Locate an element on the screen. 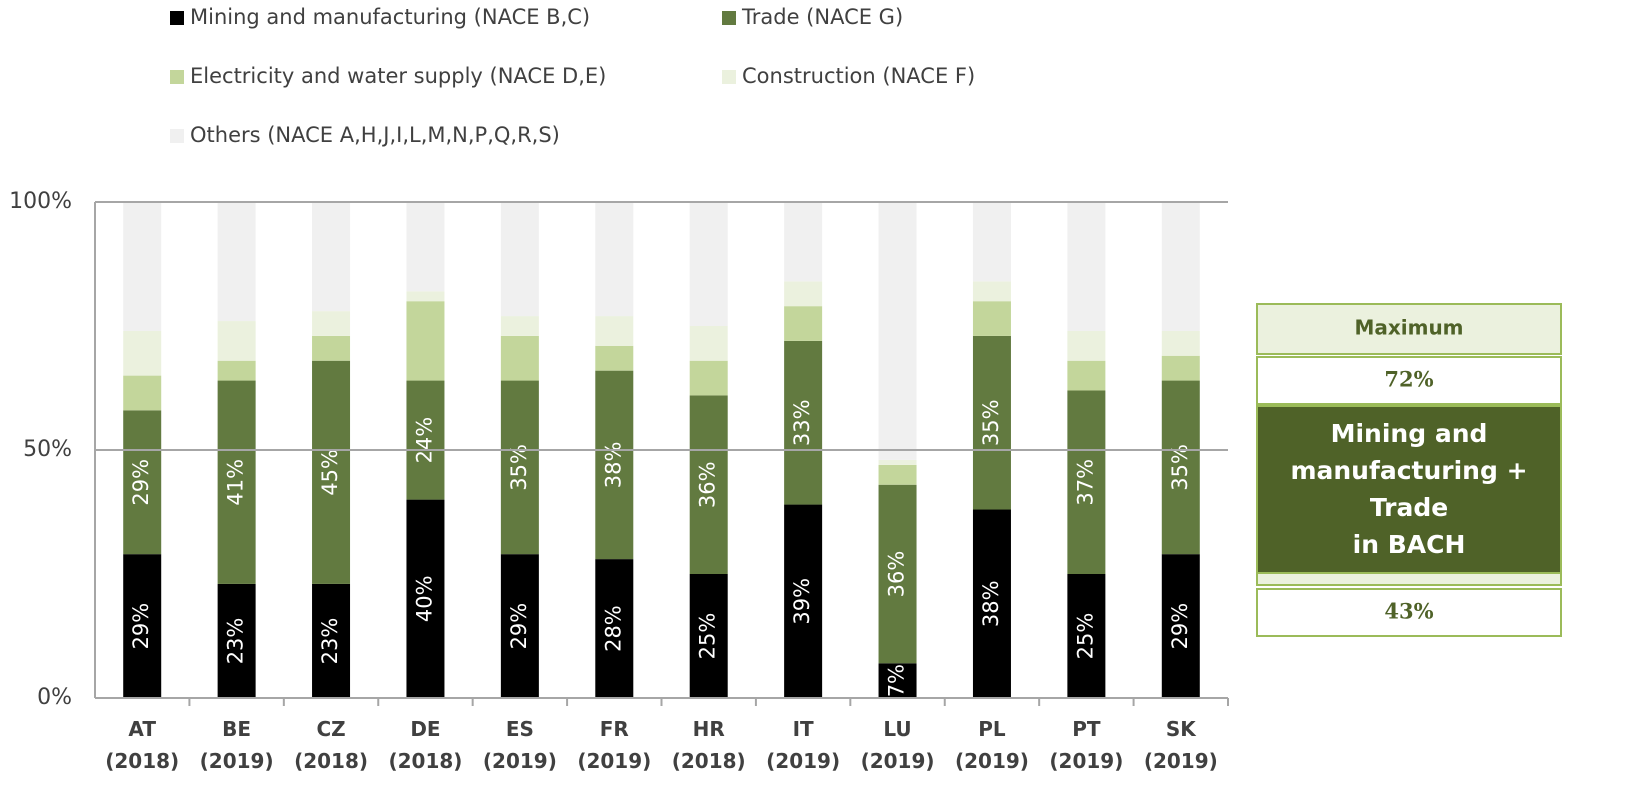 The width and height of the screenshot is (1637, 811). x-tick-label: FR (2019) is located at coordinates (614, 745).